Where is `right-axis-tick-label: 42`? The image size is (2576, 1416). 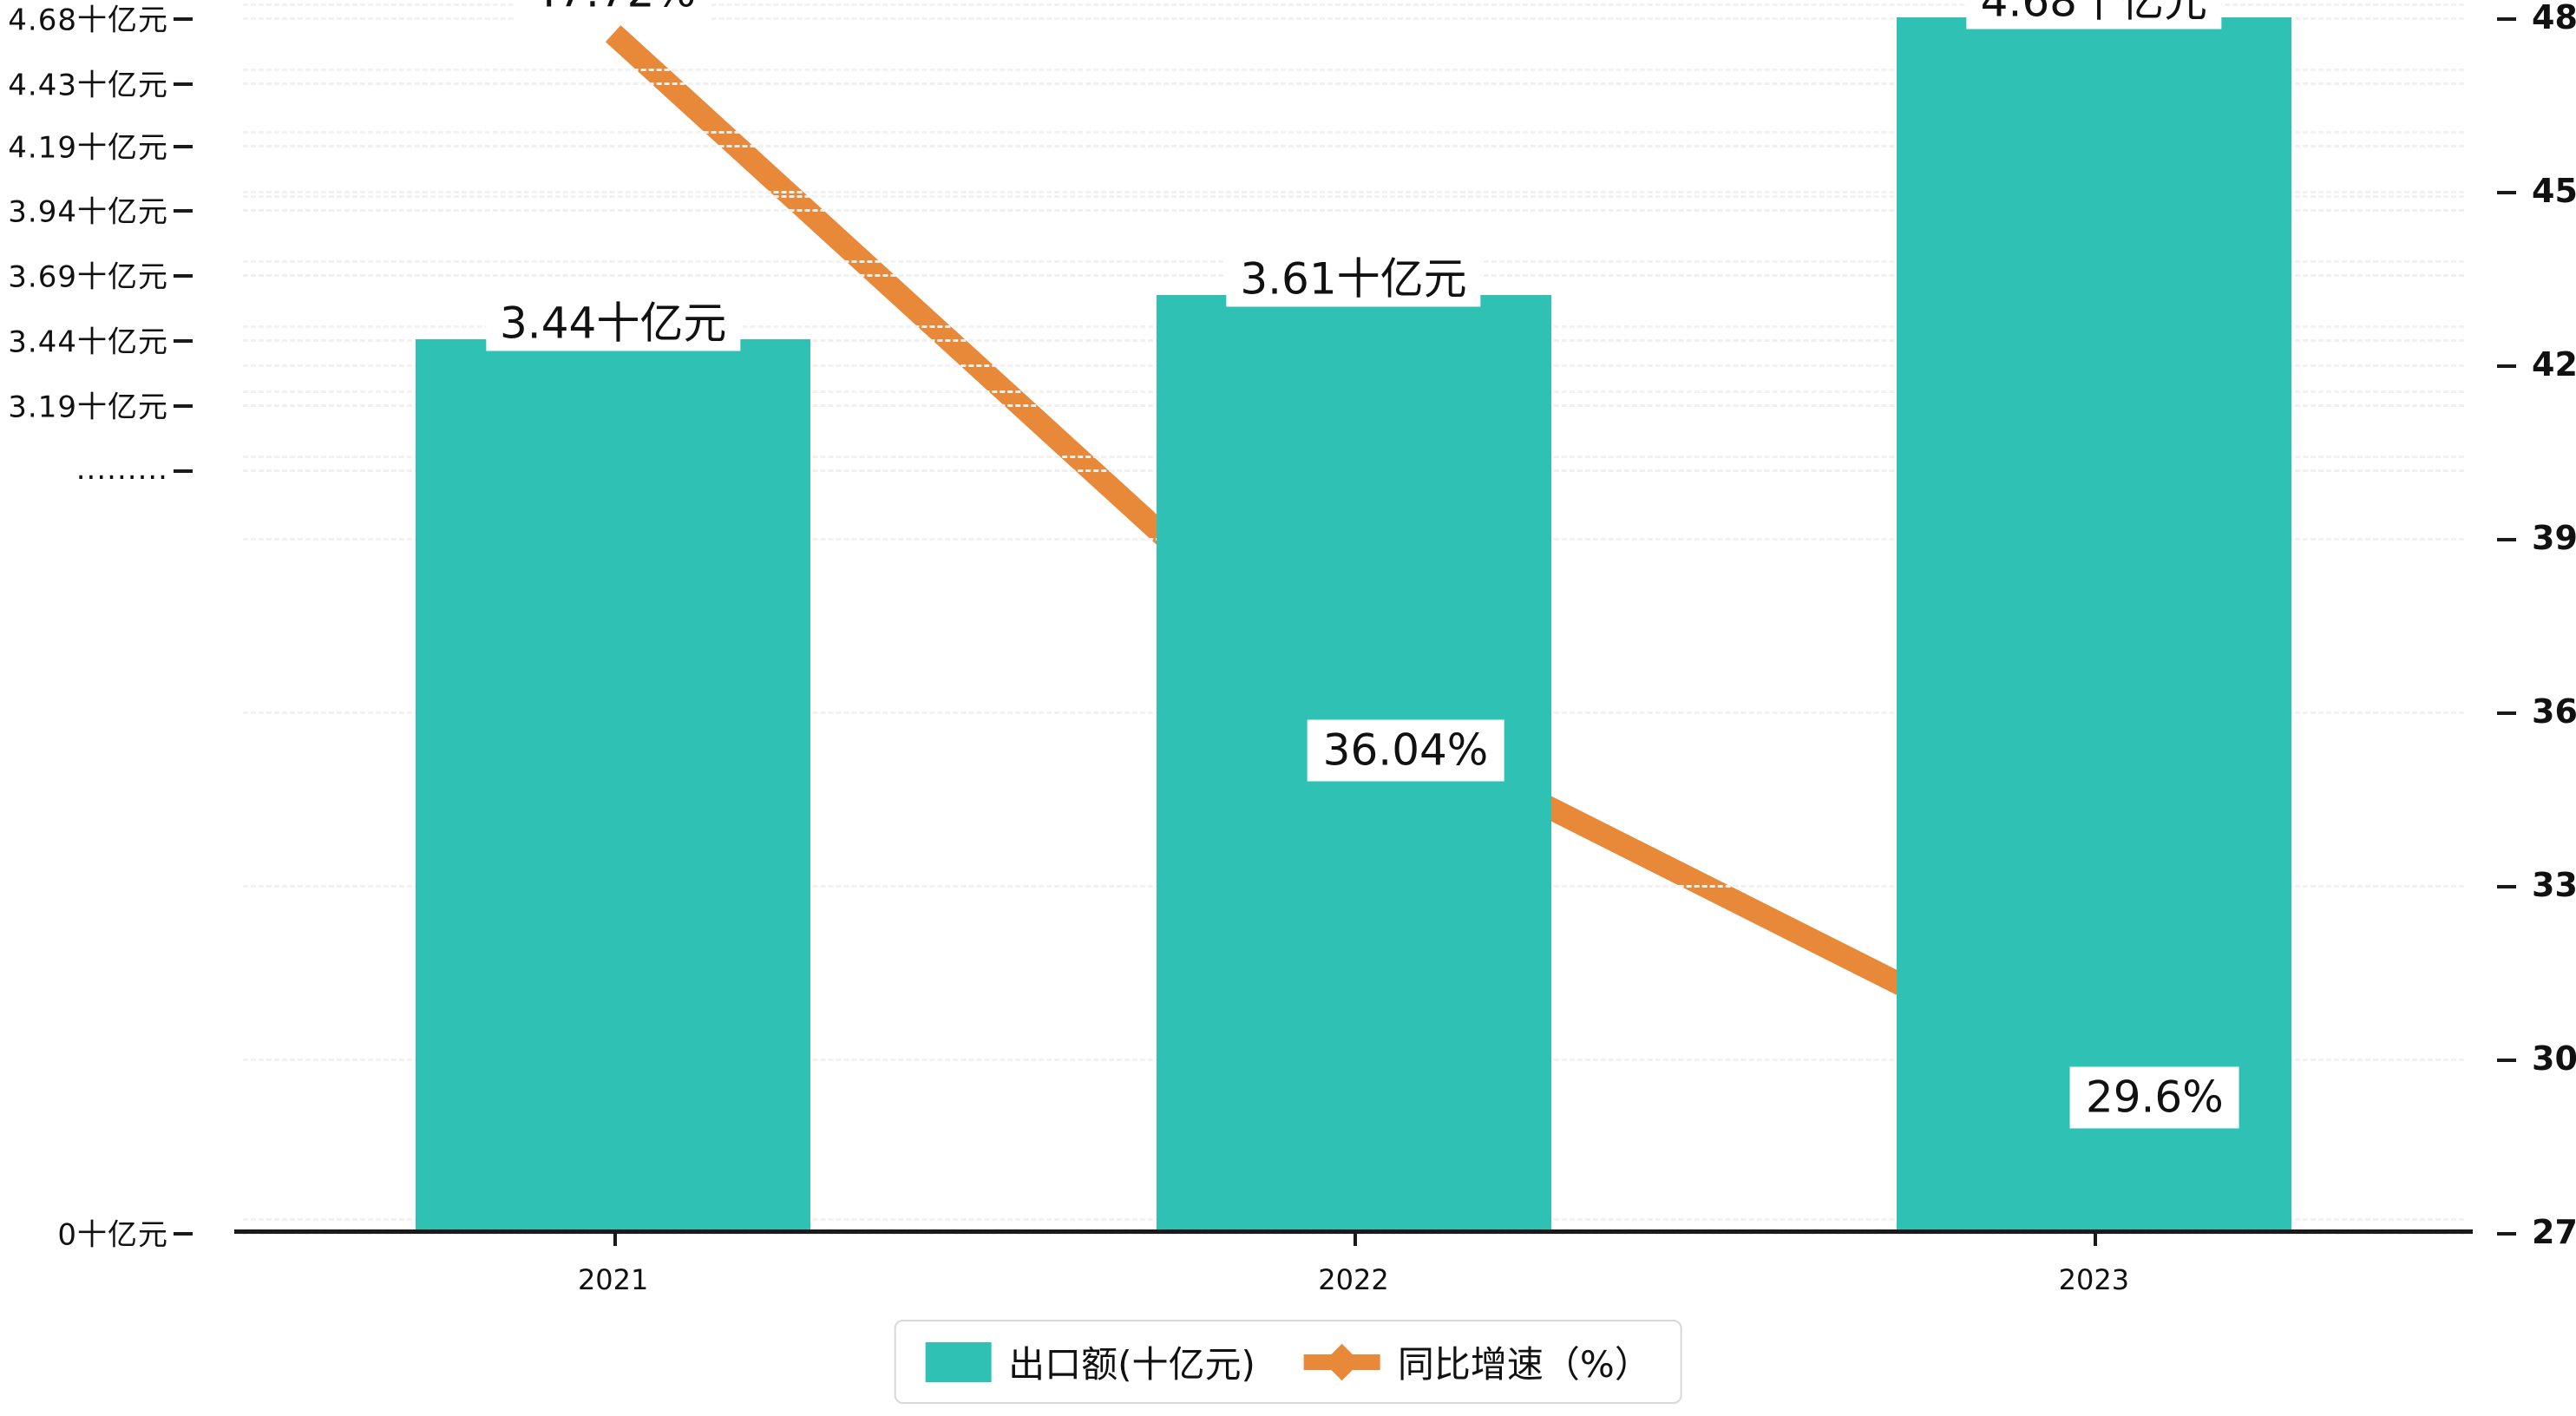 right-axis-tick-label: 42 is located at coordinates (2554, 364).